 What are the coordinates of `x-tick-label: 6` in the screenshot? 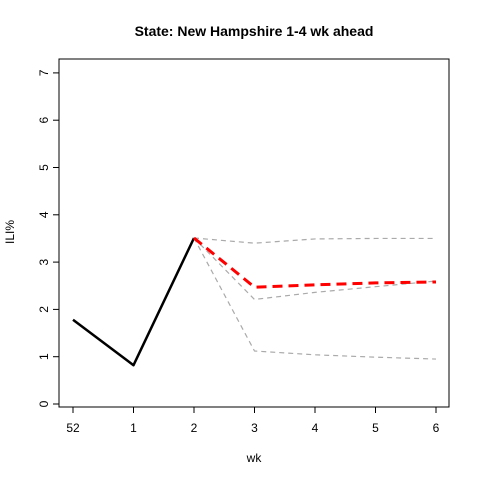 It's located at (436, 428).